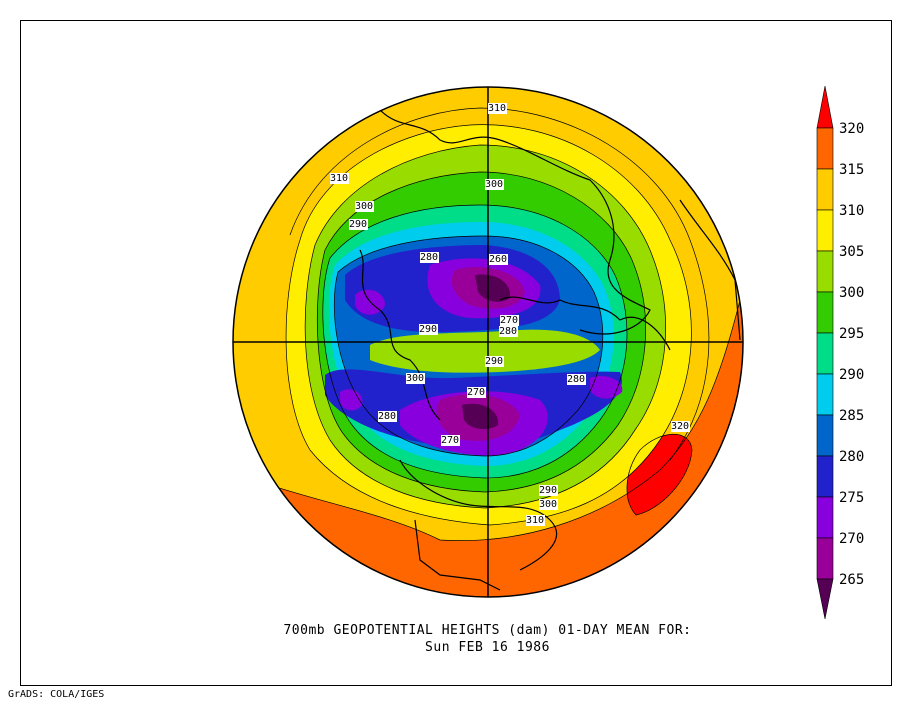 The width and height of the screenshot is (912, 707). I want to click on contour-label: 260, so click(498, 259).